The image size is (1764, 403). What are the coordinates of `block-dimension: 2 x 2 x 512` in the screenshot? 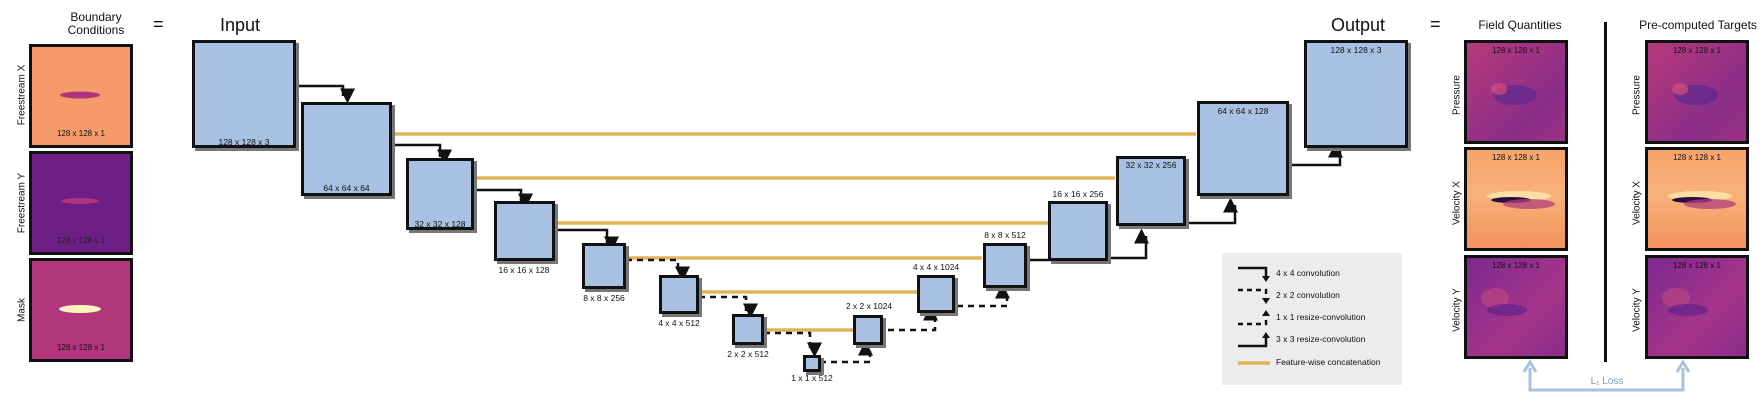 It's located at (748, 354).